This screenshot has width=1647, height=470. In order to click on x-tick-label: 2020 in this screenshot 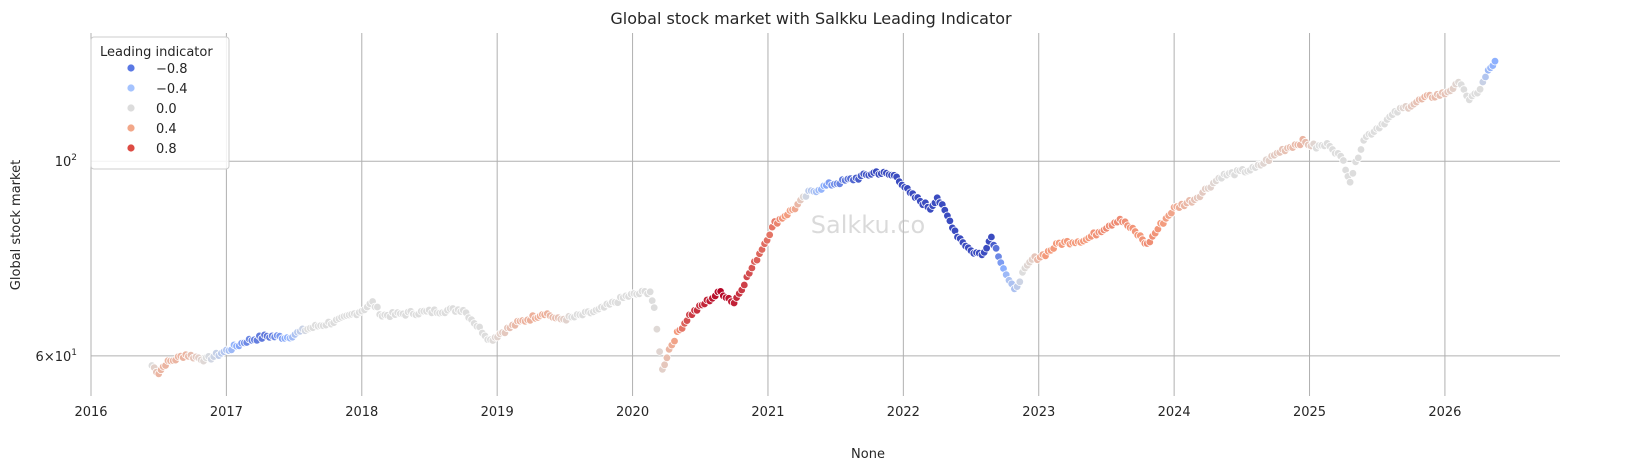, I will do `click(632, 412)`.